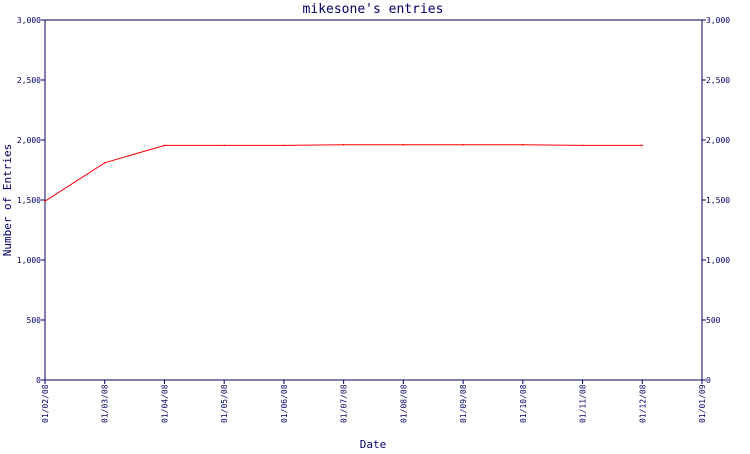  I want to click on y-tick-left-label: 1,500, so click(29, 200).